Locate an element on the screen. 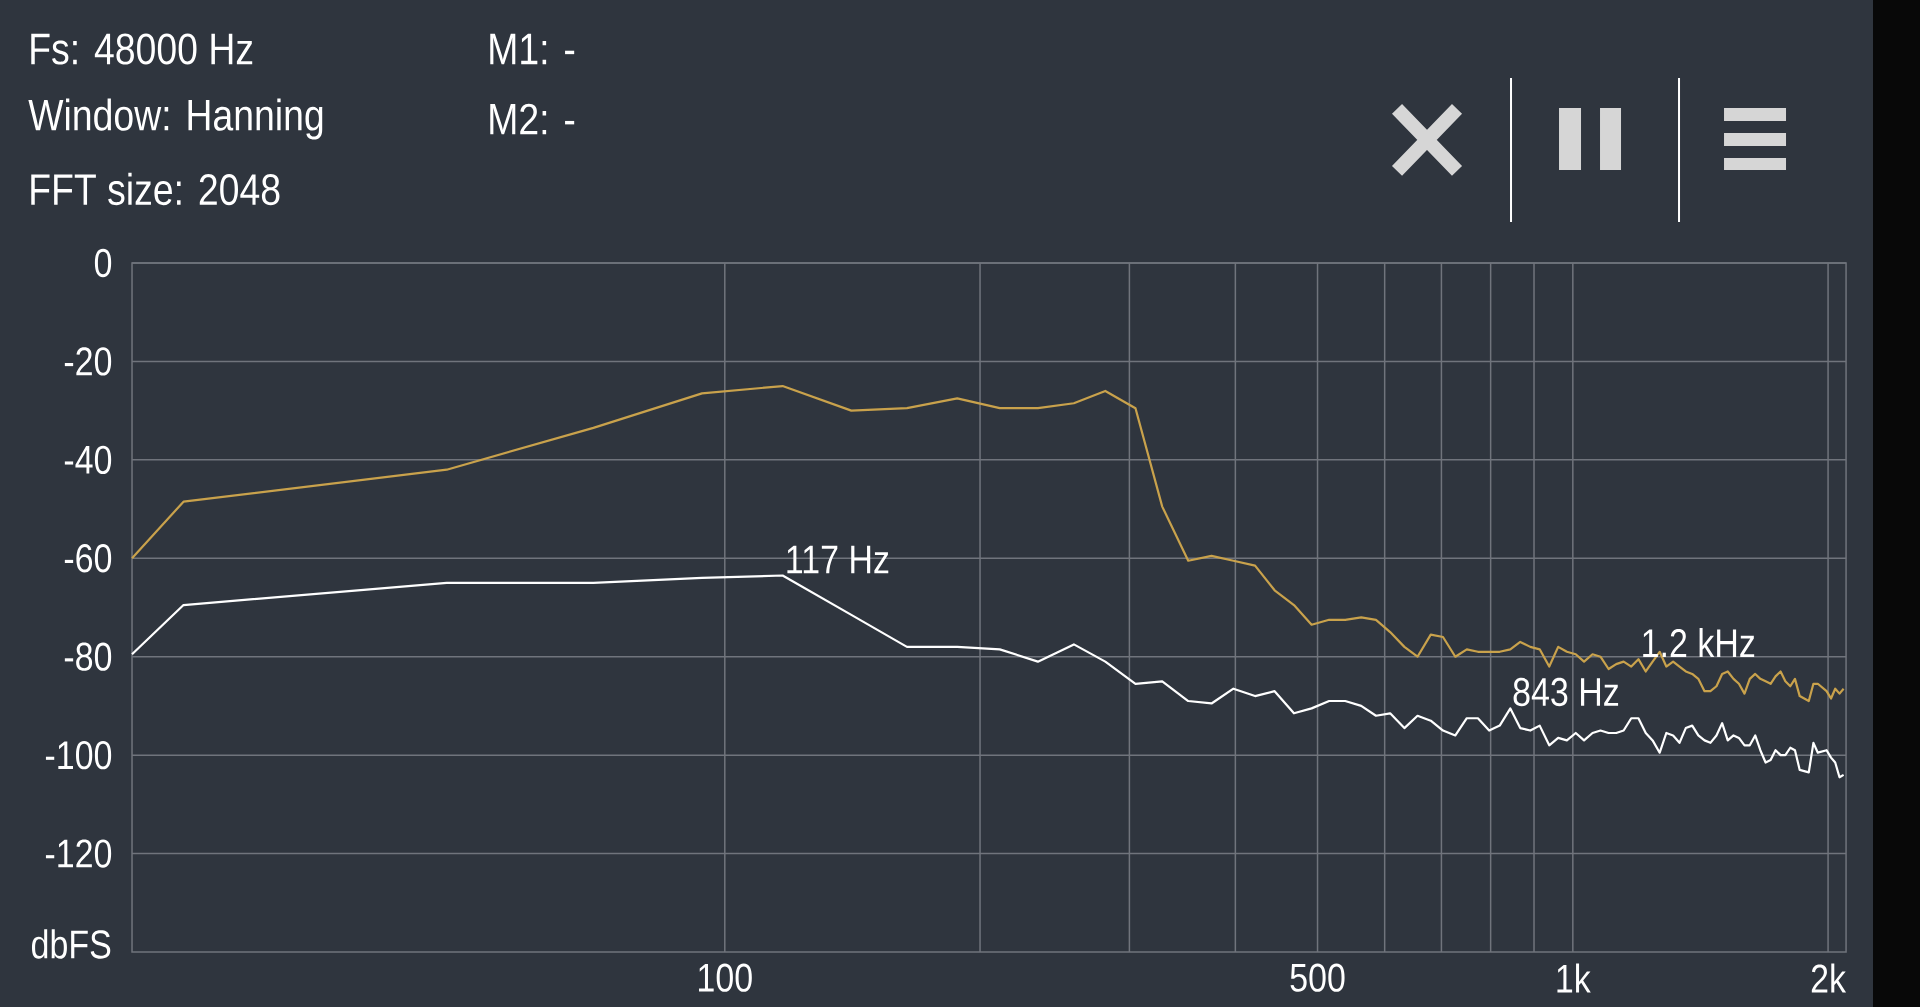 The width and height of the screenshot is (1920, 1007). y-tick-label: -60 is located at coordinates (88, 558).